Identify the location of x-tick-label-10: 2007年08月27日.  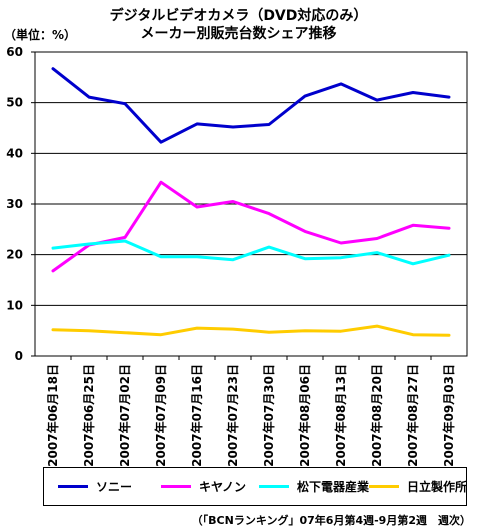
(412, 415).